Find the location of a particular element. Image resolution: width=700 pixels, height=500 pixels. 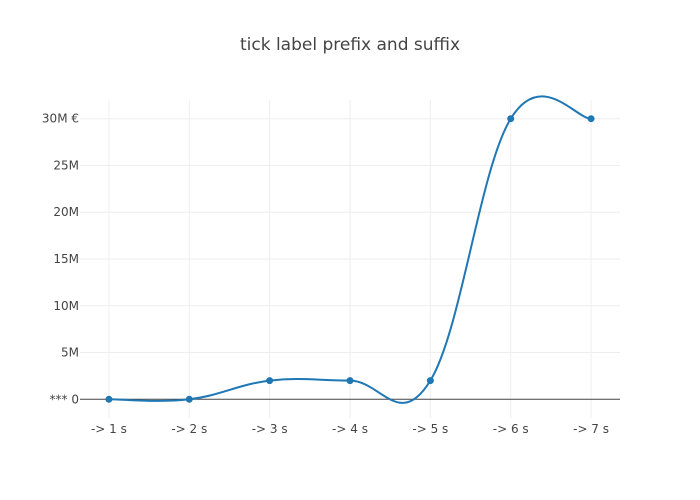

x-tick-label: -> 3 s is located at coordinates (270, 429).